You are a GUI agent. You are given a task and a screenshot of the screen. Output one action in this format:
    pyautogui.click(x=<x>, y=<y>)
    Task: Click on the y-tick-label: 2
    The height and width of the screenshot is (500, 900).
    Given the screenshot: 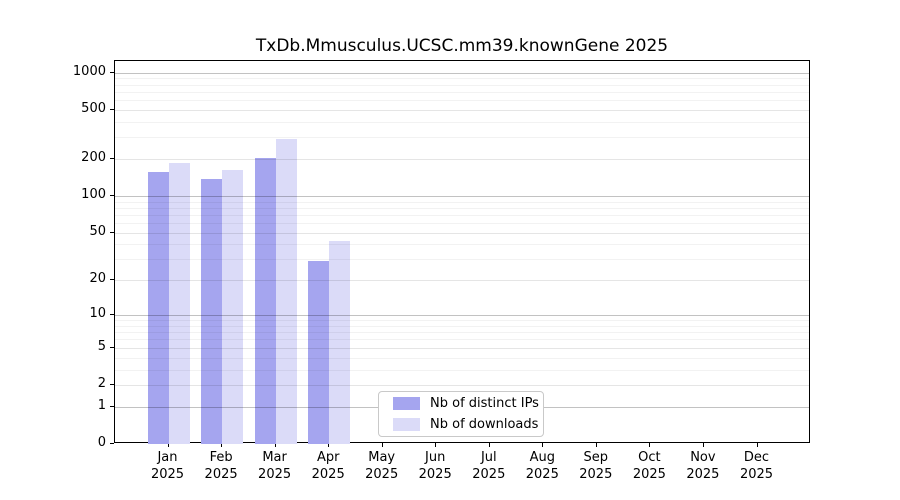 What is the action you would take?
    pyautogui.click(x=101, y=383)
    